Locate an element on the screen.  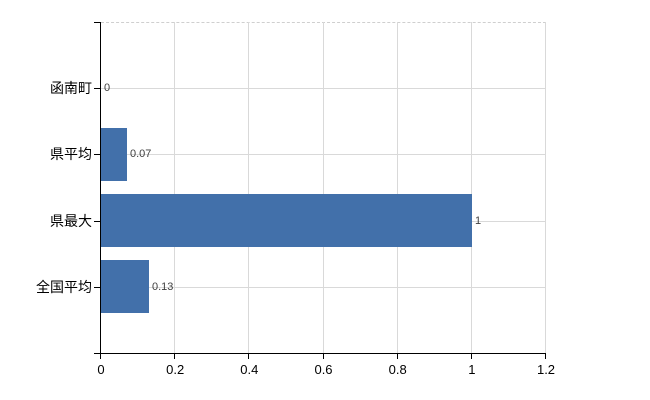
category-label: 函南町 is located at coordinates (71, 88).